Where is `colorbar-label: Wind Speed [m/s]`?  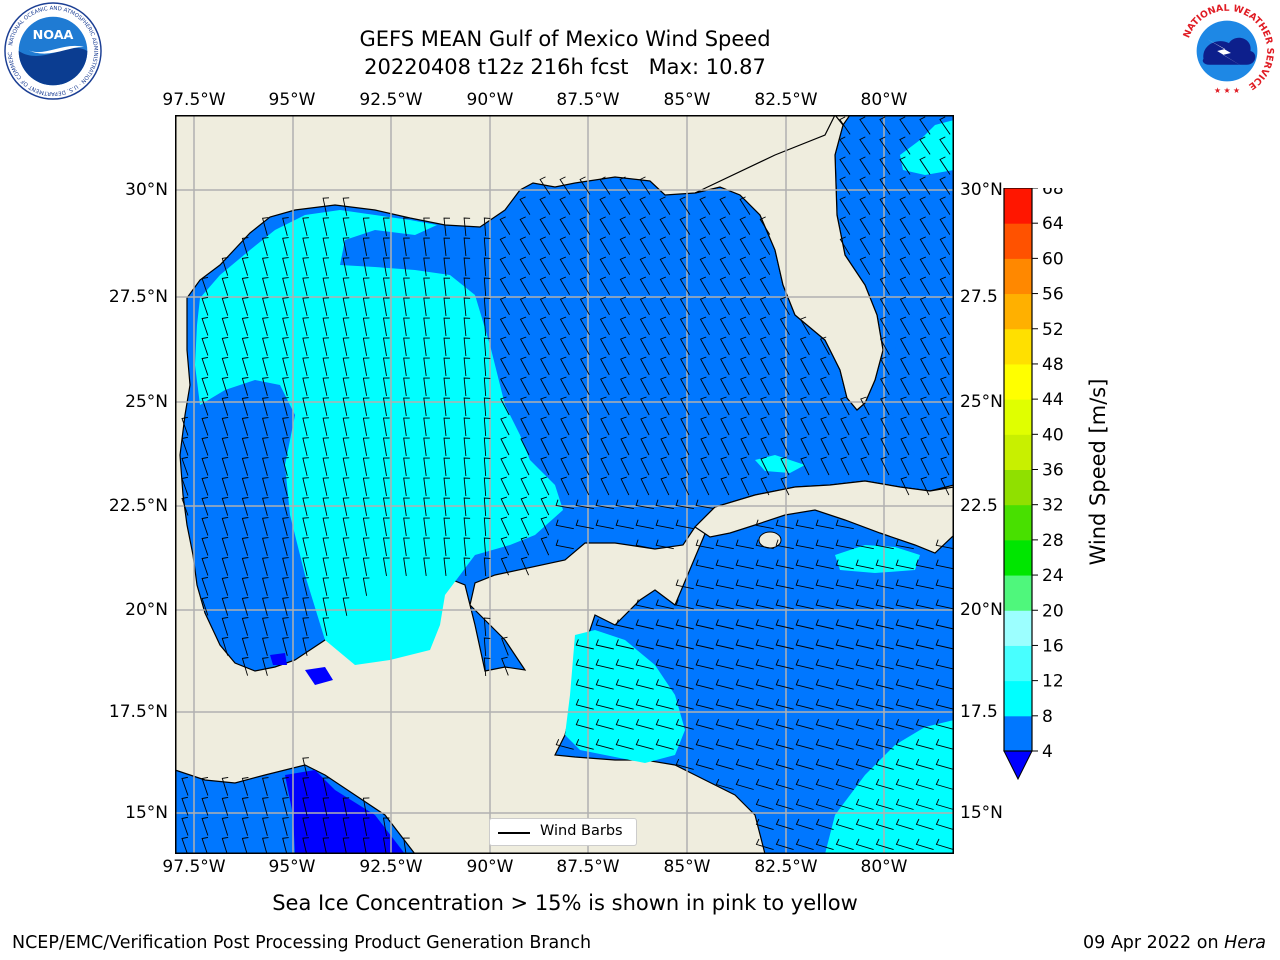
colorbar-label: Wind Speed [m/s] is located at coordinates (1098, 472).